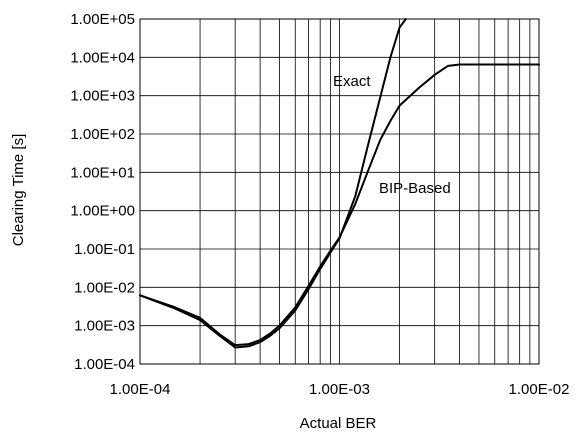 This screenshot has height=437, width=579. What do you see at coordinates (104, 287) in the screenshot?
I see `y-tick-label: 1.00E-02` at bounding box center [104, 287].